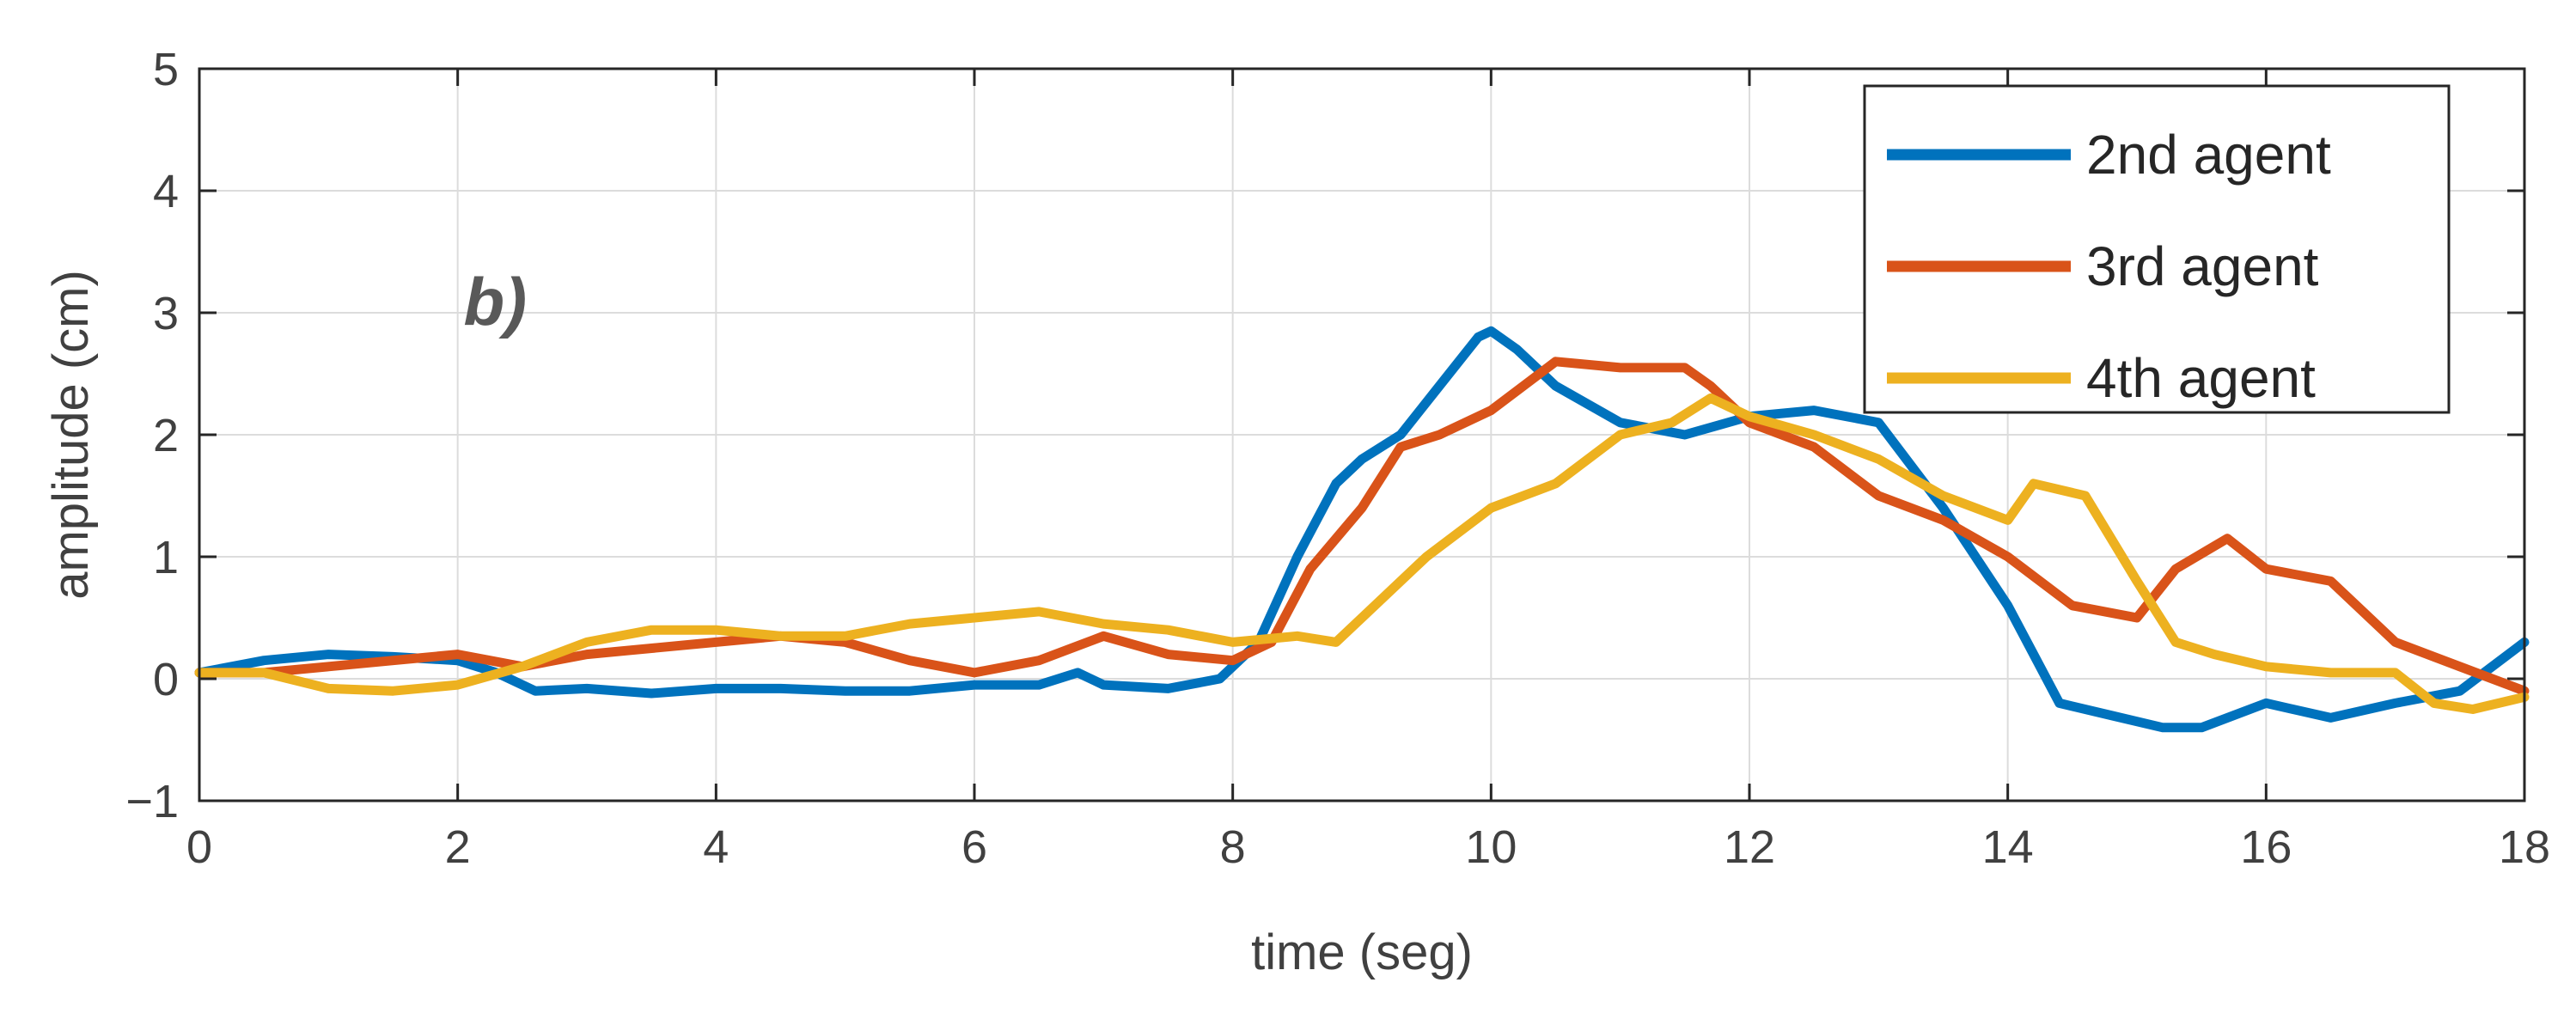  Describe the element at coordinates (166, 557) in the screenshot. I see `y-tick-label: 1` at that location.